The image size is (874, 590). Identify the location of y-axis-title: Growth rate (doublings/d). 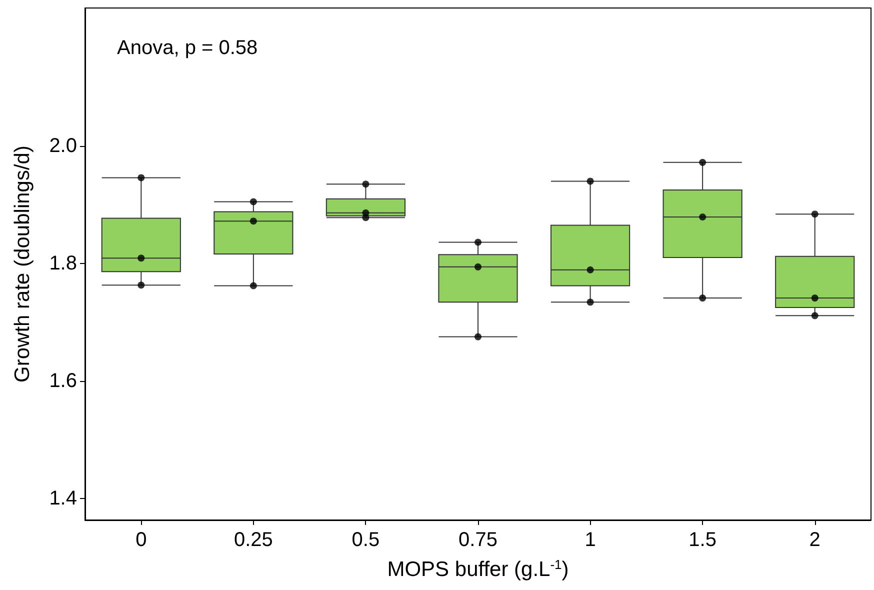
(22, 264).